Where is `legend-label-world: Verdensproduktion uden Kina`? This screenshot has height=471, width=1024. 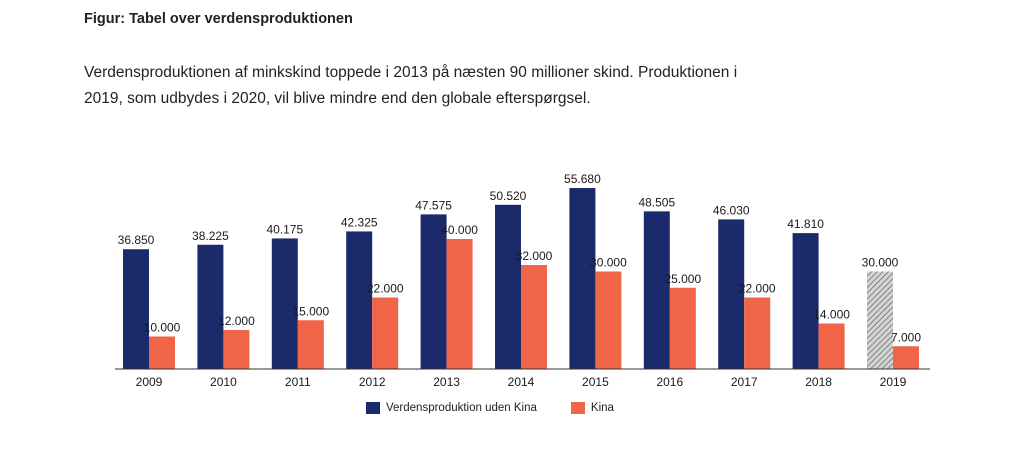 legend-label-world: Verdensproduktion uden Kina is located at coordinates (461, 408).